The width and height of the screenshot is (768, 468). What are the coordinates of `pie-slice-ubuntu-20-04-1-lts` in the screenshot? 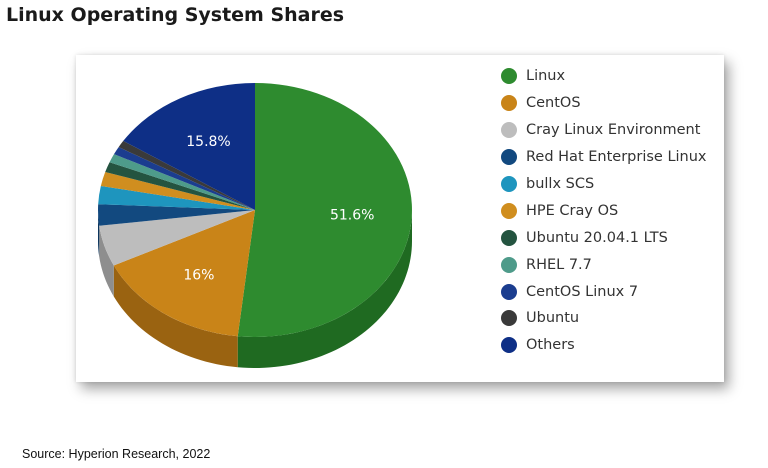 It's located at (180, 186).